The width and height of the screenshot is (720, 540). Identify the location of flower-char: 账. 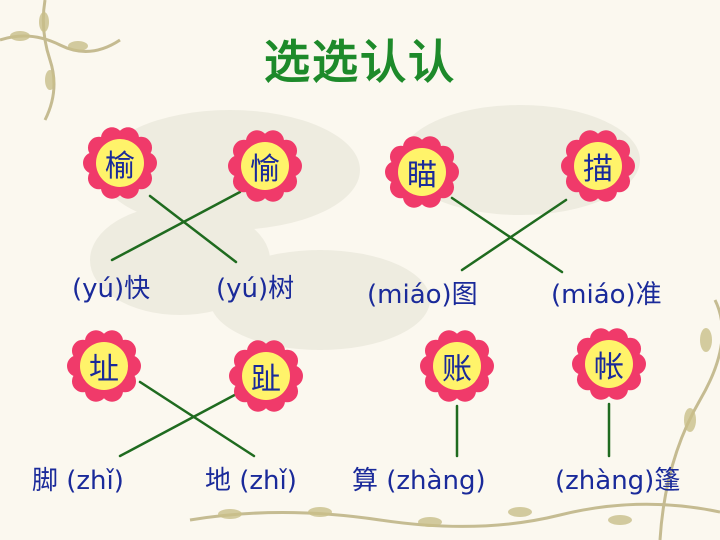
(457, 369).